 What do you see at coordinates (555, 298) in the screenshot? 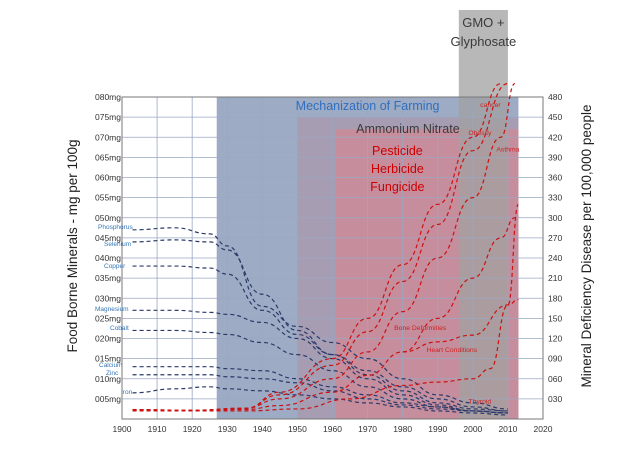
I see `y-right-tick-label: 180` at bounding box center [555, 298].